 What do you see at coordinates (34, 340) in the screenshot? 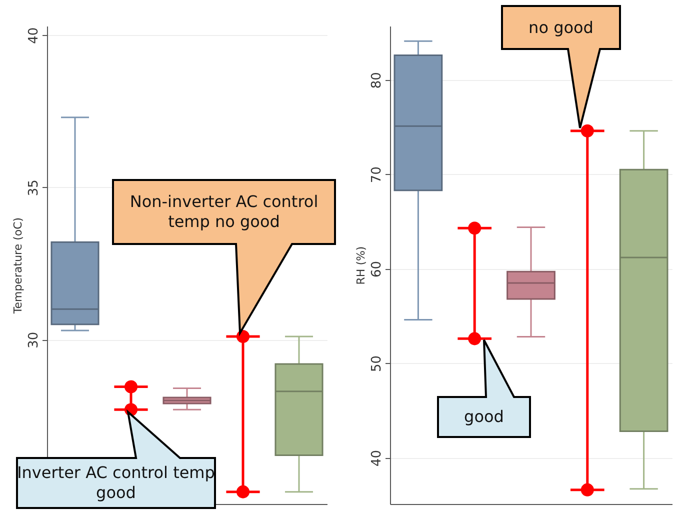
I see `y-tick-label: 30` at bounding box center [34, 340].